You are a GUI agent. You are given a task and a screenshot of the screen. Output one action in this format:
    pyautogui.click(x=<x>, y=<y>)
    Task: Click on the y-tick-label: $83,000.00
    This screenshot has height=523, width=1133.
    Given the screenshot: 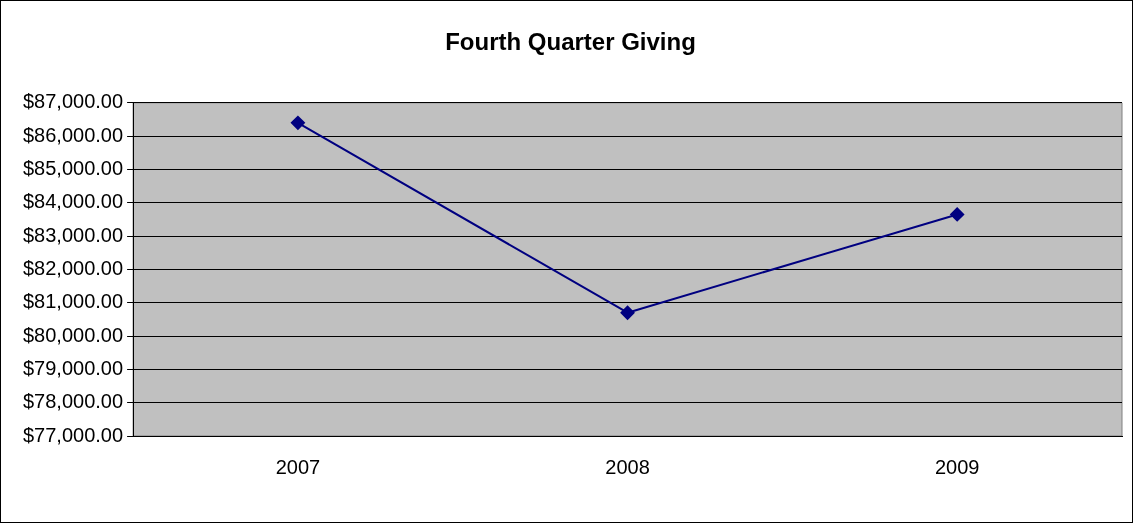 What is the action you would take?
    pyautogui.click(x=73, y=234)
    